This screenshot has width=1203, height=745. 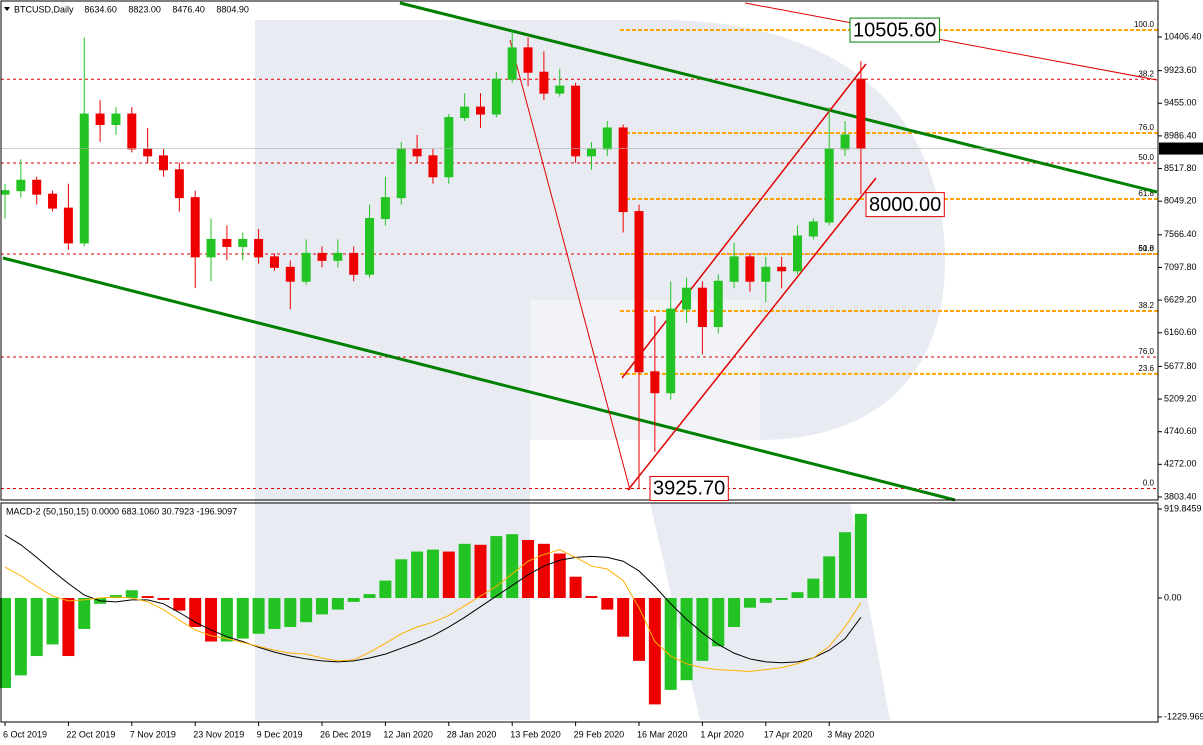 I want to click on fib-level-label: 100.0, so click(x=1144, y=24).